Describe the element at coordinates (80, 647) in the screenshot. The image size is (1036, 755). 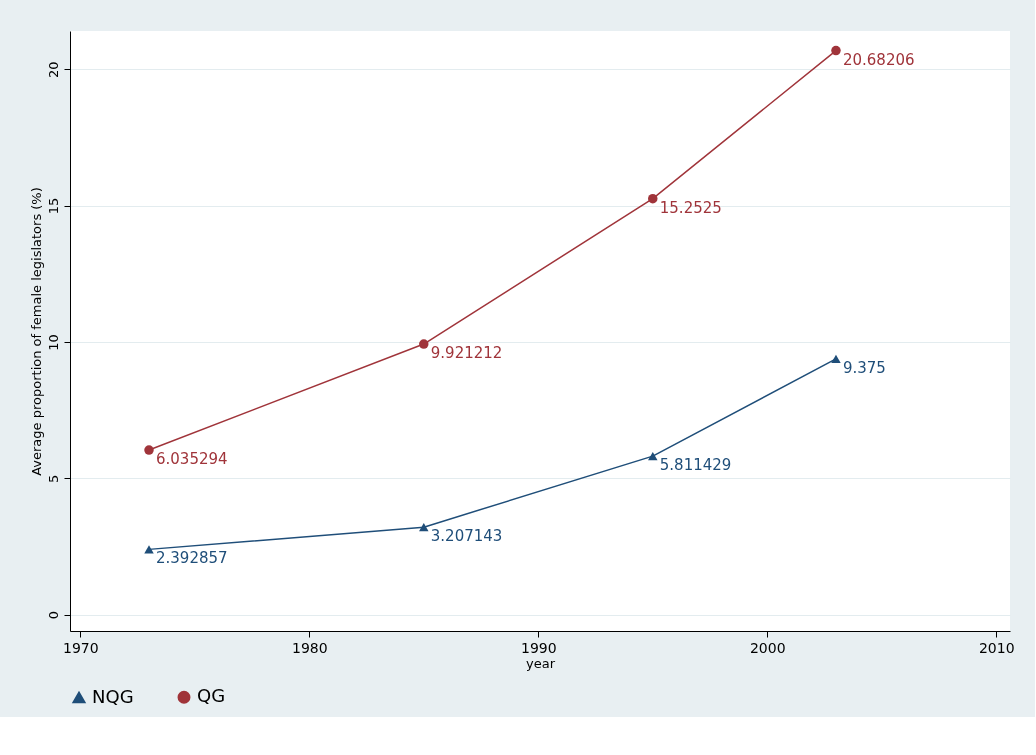
I see `x-tick-label: 1970` at that location.